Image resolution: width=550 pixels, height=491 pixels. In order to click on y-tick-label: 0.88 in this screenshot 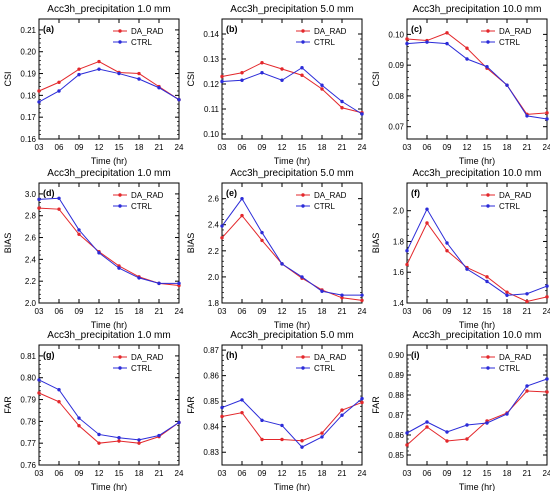, I will do `click(396, 395)`.